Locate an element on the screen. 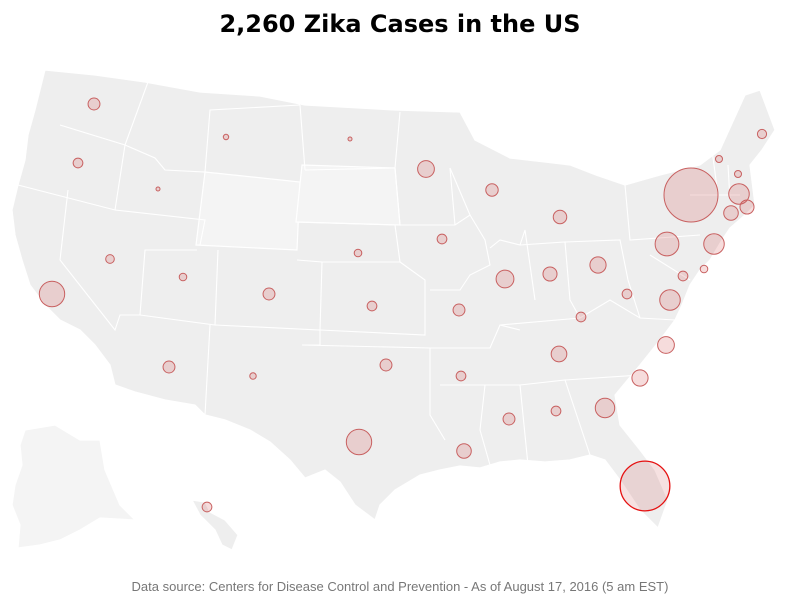  case-bubble-louisiana is located at coordinates (464, 451).